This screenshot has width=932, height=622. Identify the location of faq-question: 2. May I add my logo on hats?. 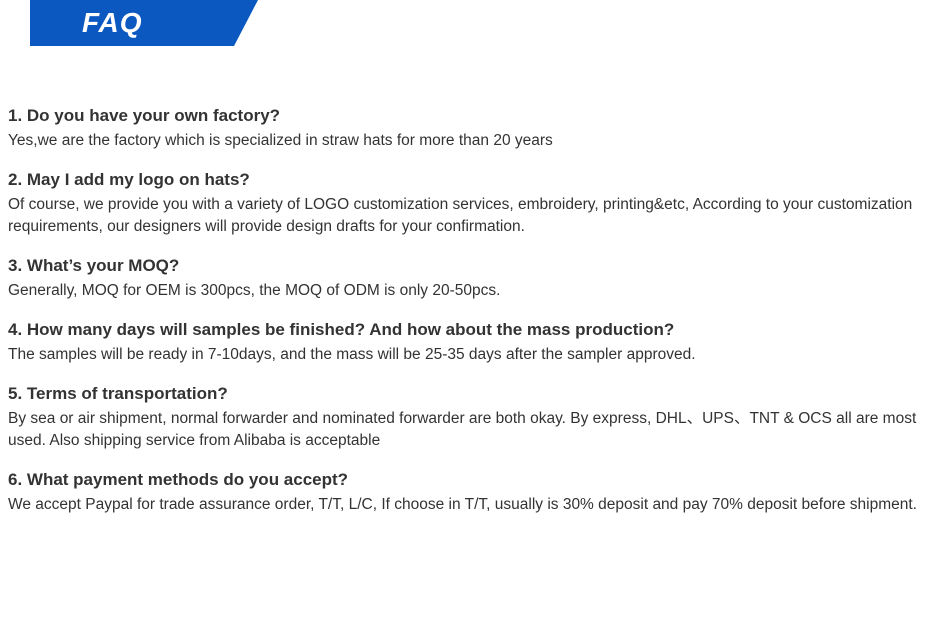
(129, 179).